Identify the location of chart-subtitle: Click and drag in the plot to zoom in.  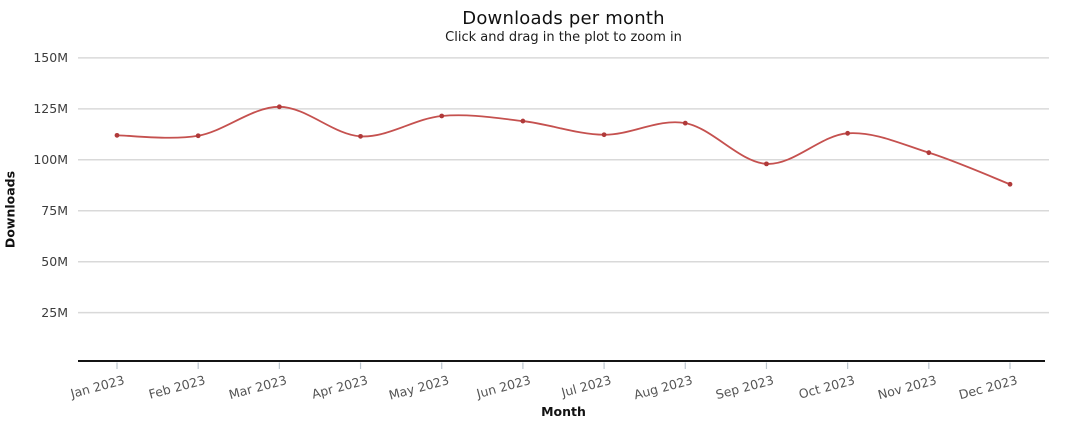
(563, 37).